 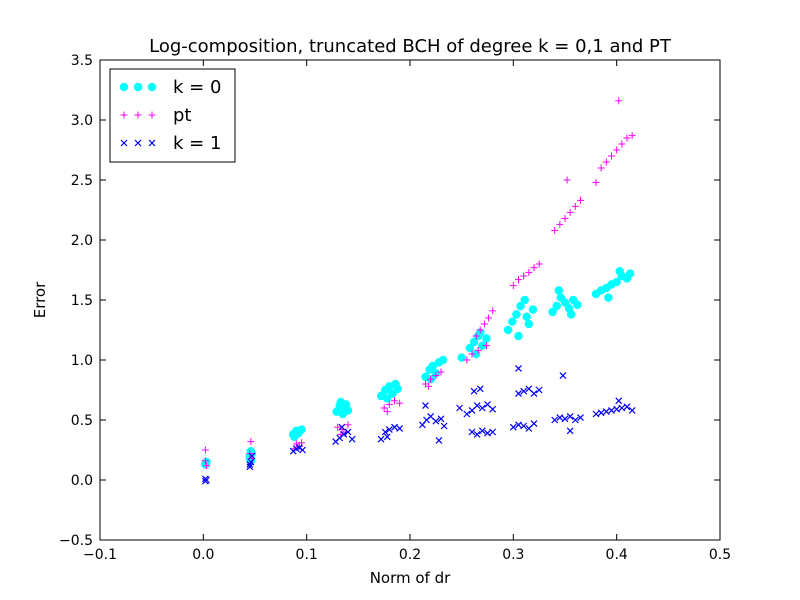 I want to click on legend-entry: k = 1, so click(x=170, y=143).